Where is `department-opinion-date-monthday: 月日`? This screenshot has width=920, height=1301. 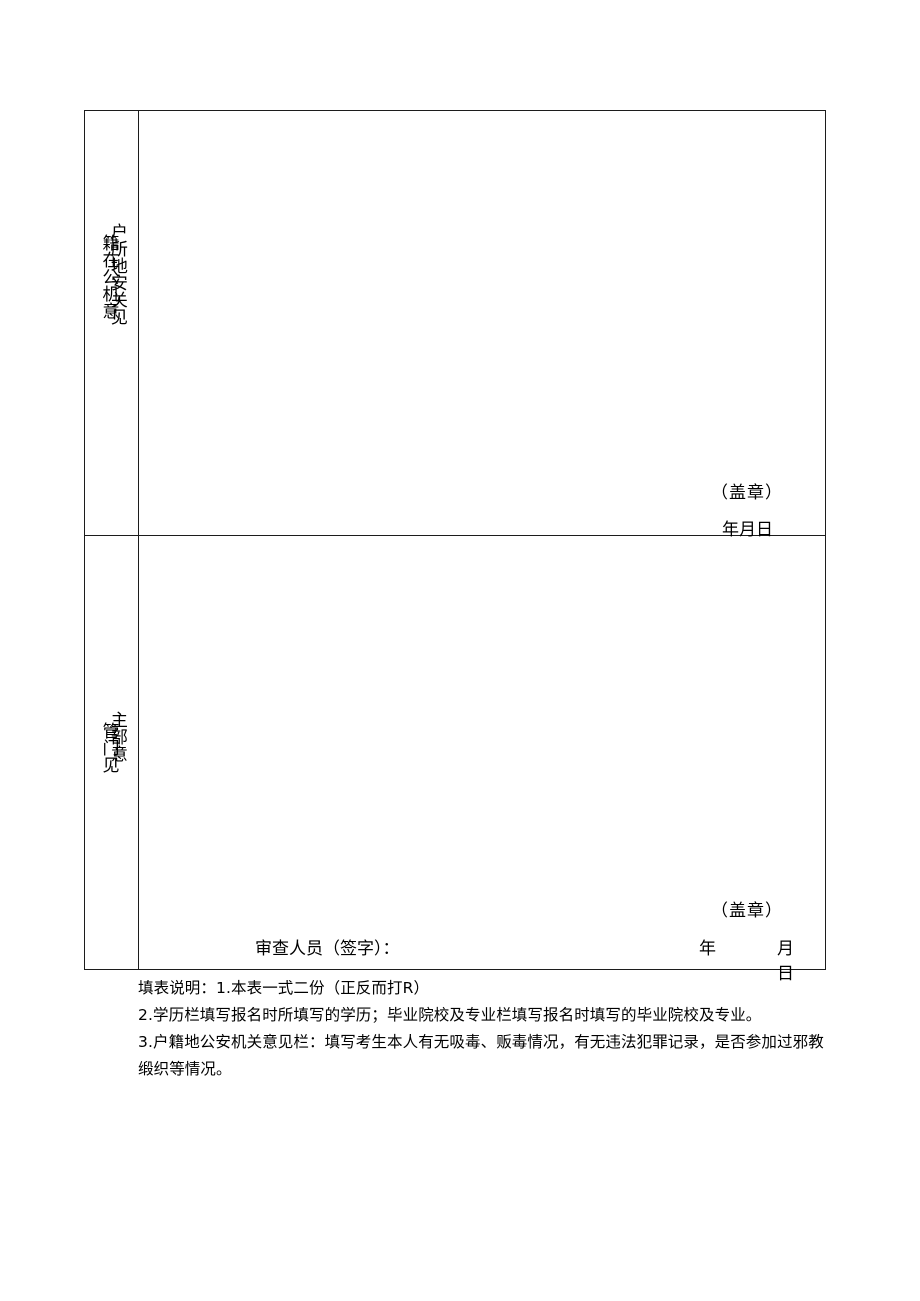
department-opinion-date-monthday: 月日 is located at coordinates (785, 961).